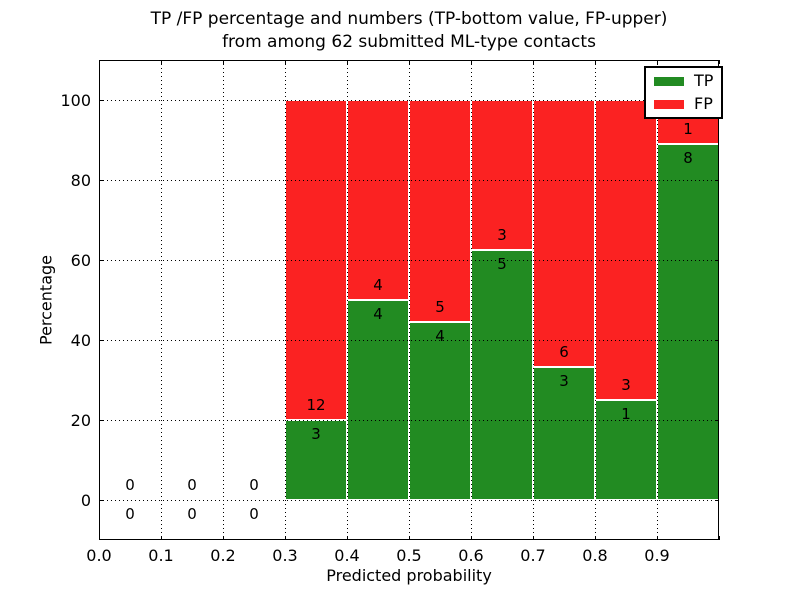 Image resolution: width=800 pixels, height=600 pixels. Describe the element at coordinates (688, 158) in the screenshot. I see `tp-count-label: 8` at that location.